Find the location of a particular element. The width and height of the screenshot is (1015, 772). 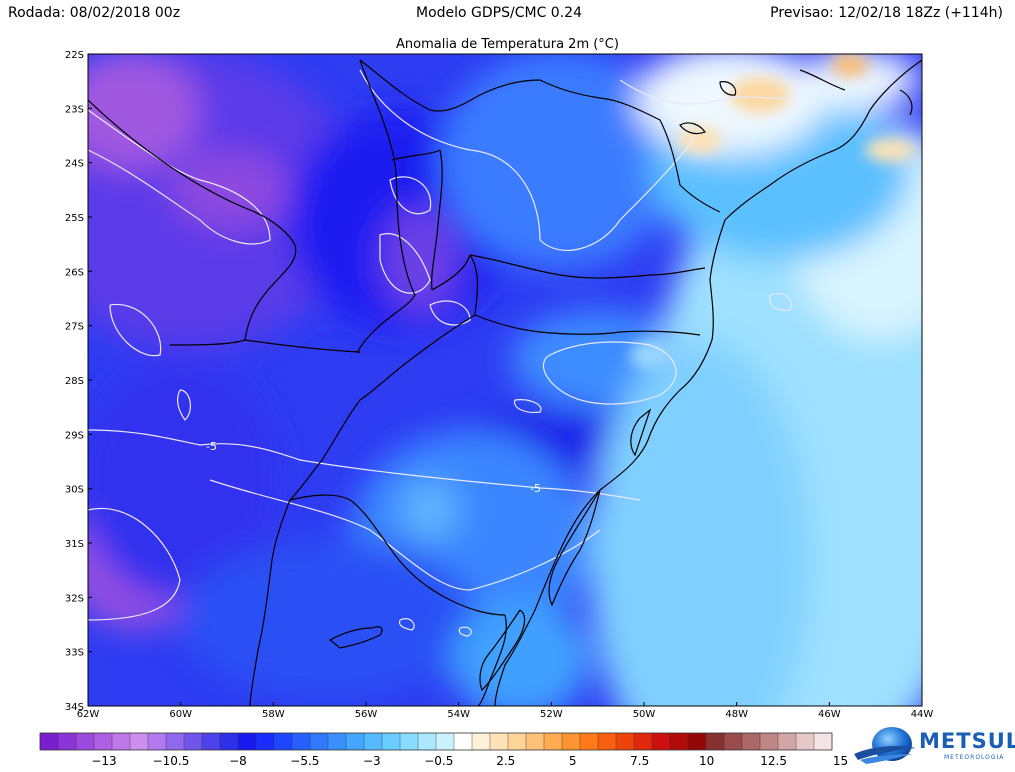

lon-tick-label: 60W is located at coordinates (180, 714).